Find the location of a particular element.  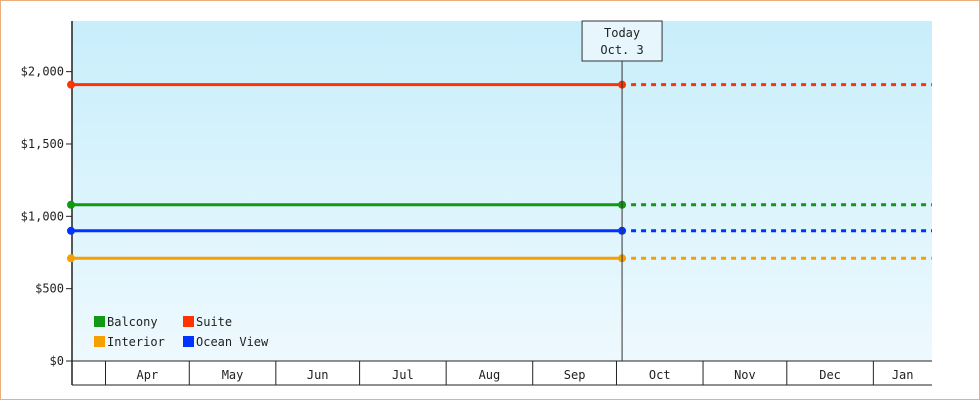

x-tick-label: Jun is located at coordinates (318, 375).